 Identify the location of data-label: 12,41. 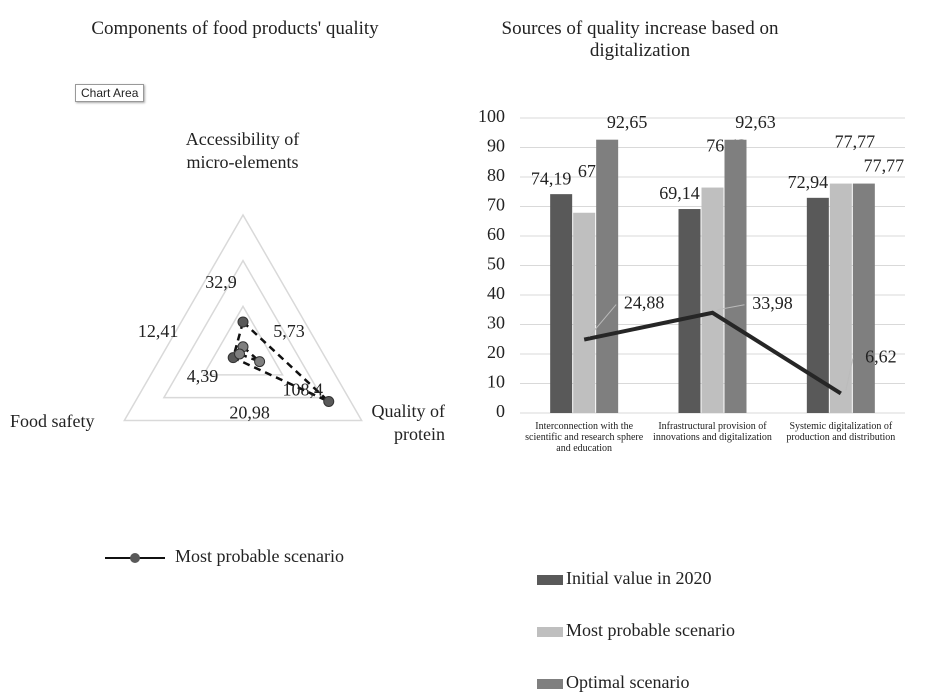
(158, 331).